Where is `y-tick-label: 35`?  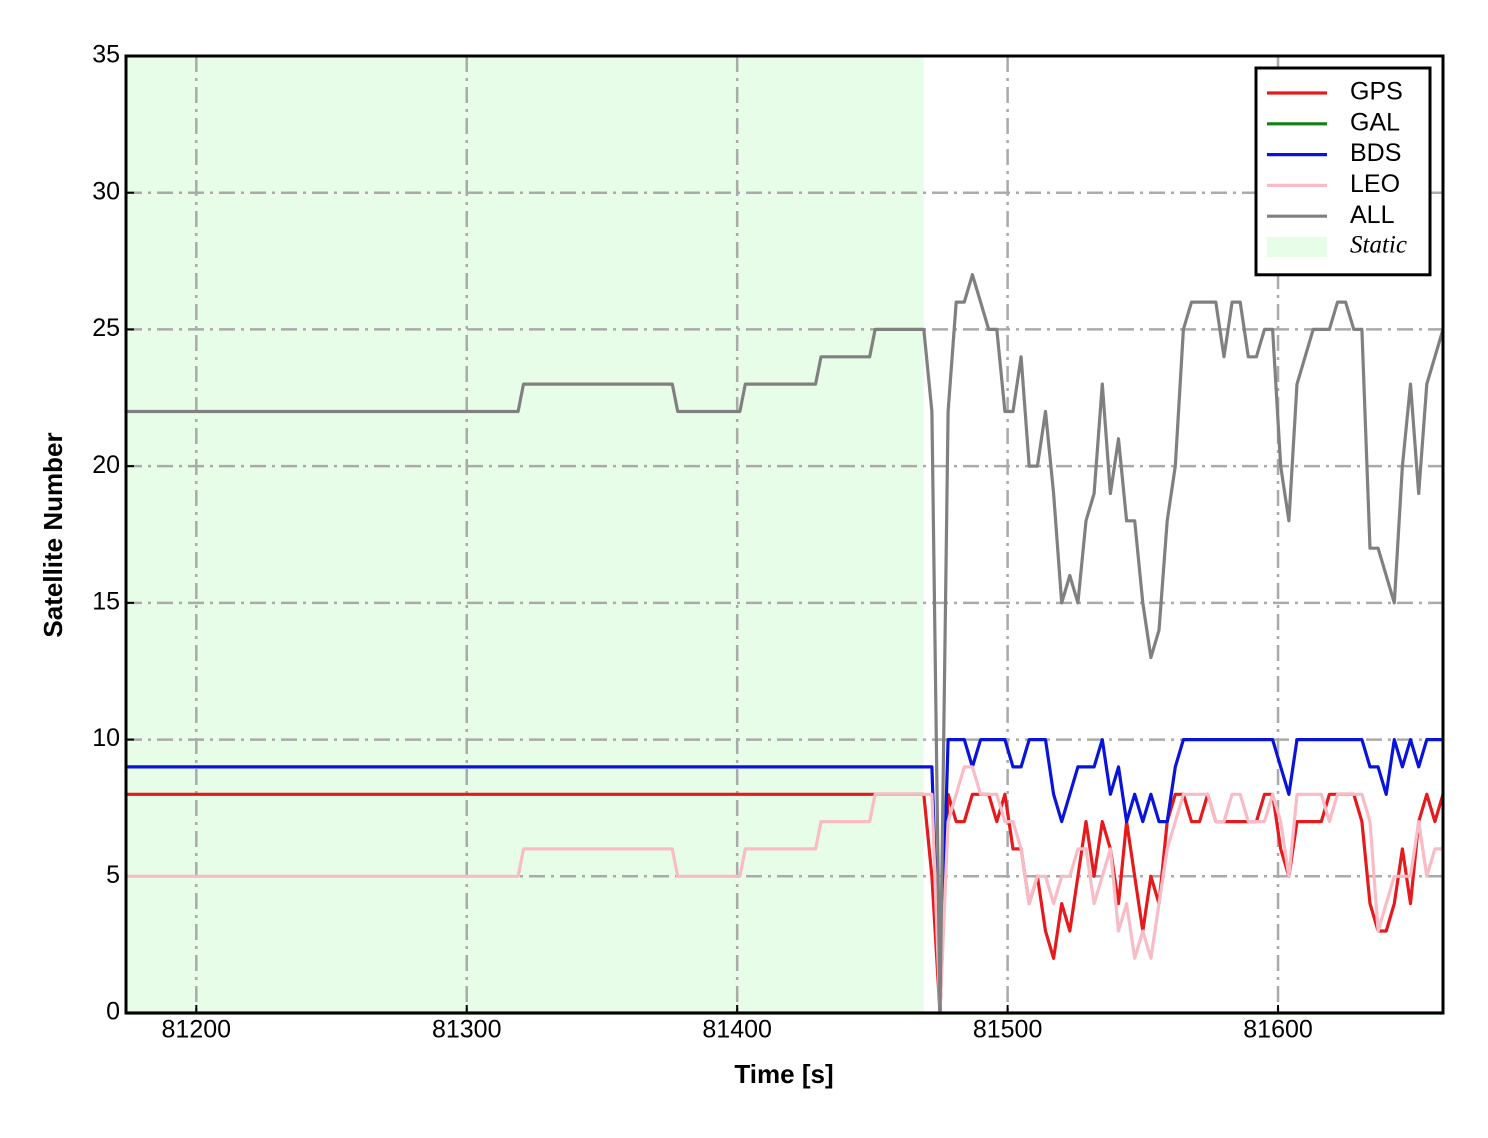 y-tick-label: 35 is located at coordinates (106, 55).